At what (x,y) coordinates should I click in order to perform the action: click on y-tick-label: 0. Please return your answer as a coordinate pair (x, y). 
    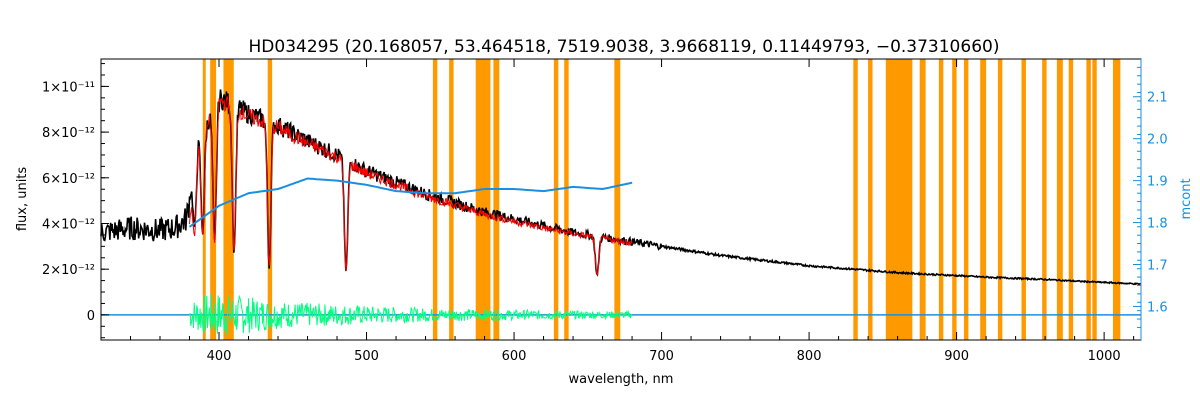
    Looking at the image, I should click on (91, 316).